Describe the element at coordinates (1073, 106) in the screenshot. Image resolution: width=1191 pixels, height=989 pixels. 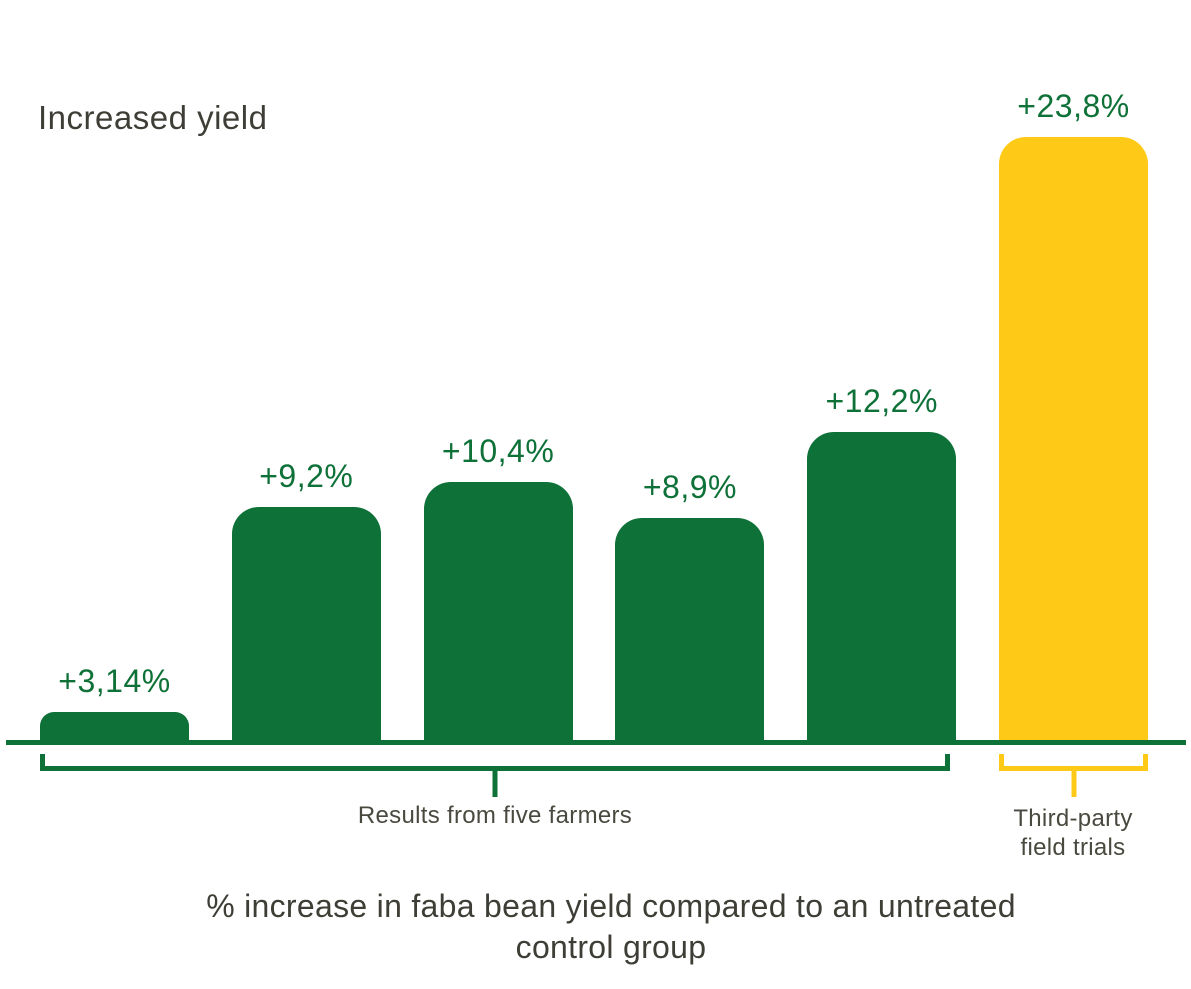
I see `bar-value-label-6: +23,8%` at that location.